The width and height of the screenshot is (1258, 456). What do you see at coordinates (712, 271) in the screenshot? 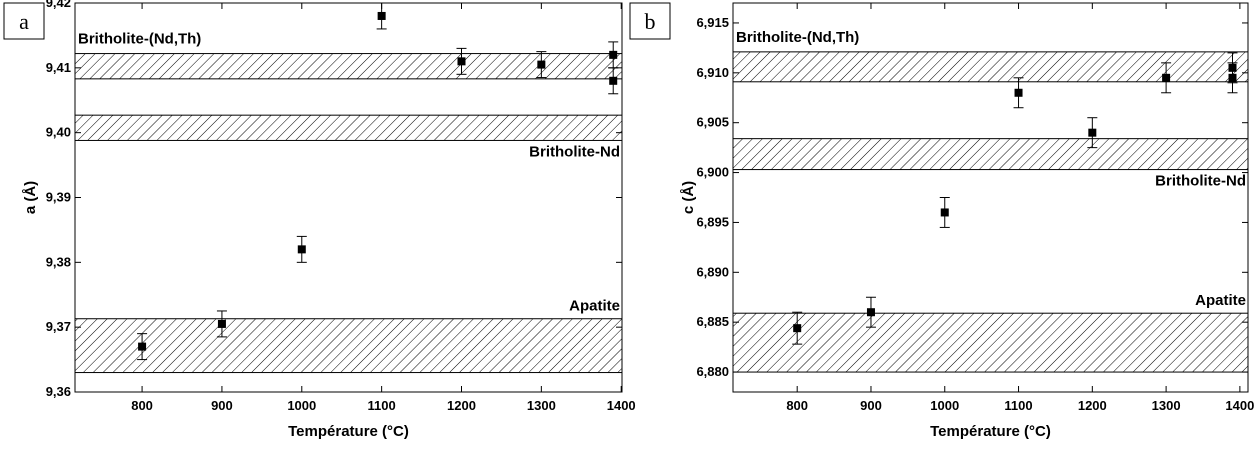
I see `y-tick-label: 6,890` at bounding box center [712, 271].